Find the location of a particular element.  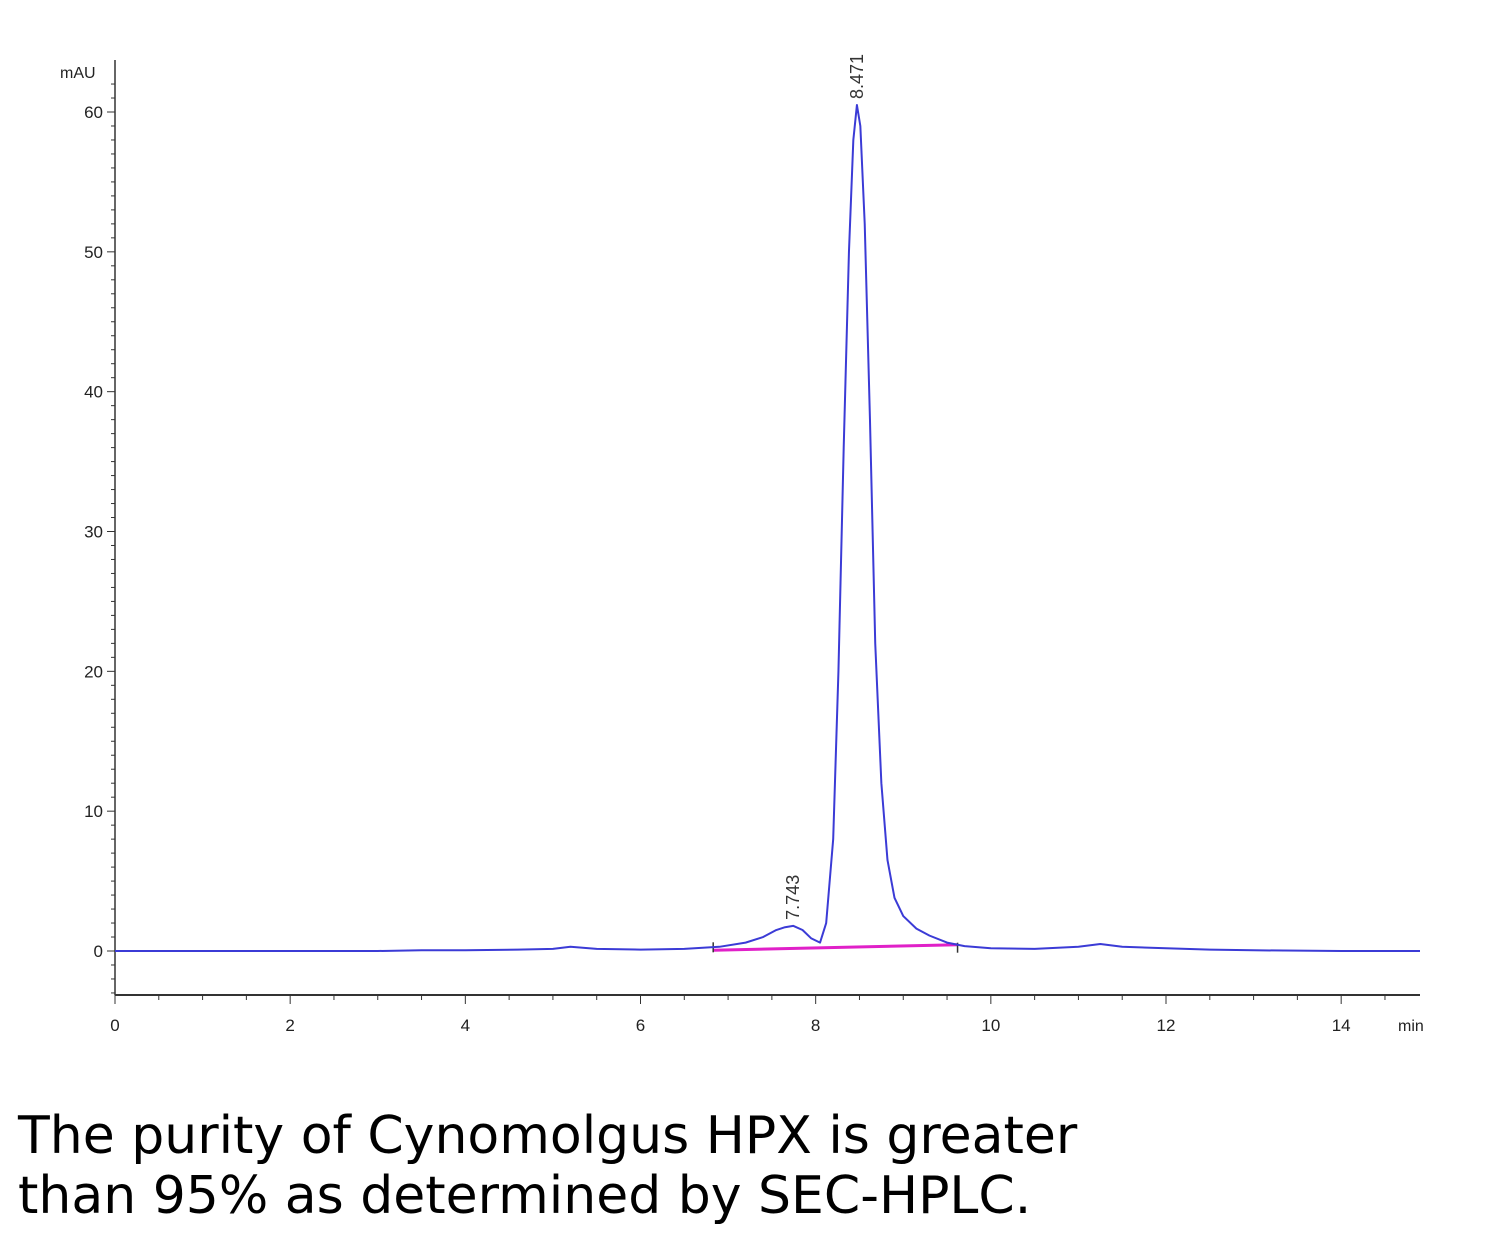

peak-retention-label: 7.743 is located at coordinates (793, 897).